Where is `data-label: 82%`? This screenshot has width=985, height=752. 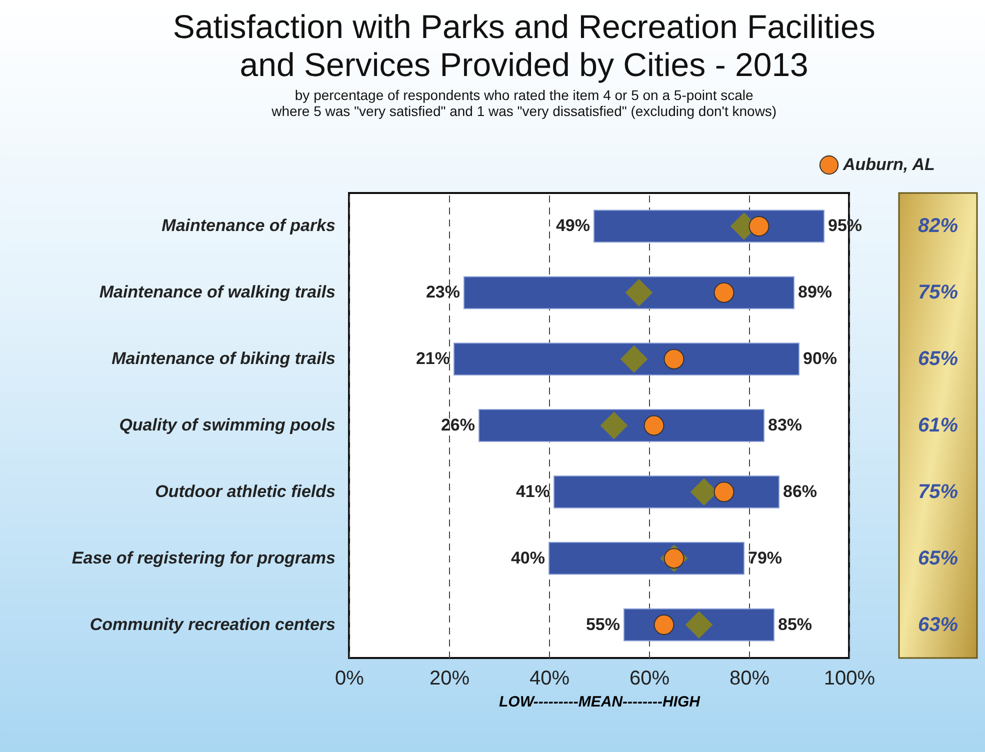
data-label: 82% is located at coordinates (938, 226).